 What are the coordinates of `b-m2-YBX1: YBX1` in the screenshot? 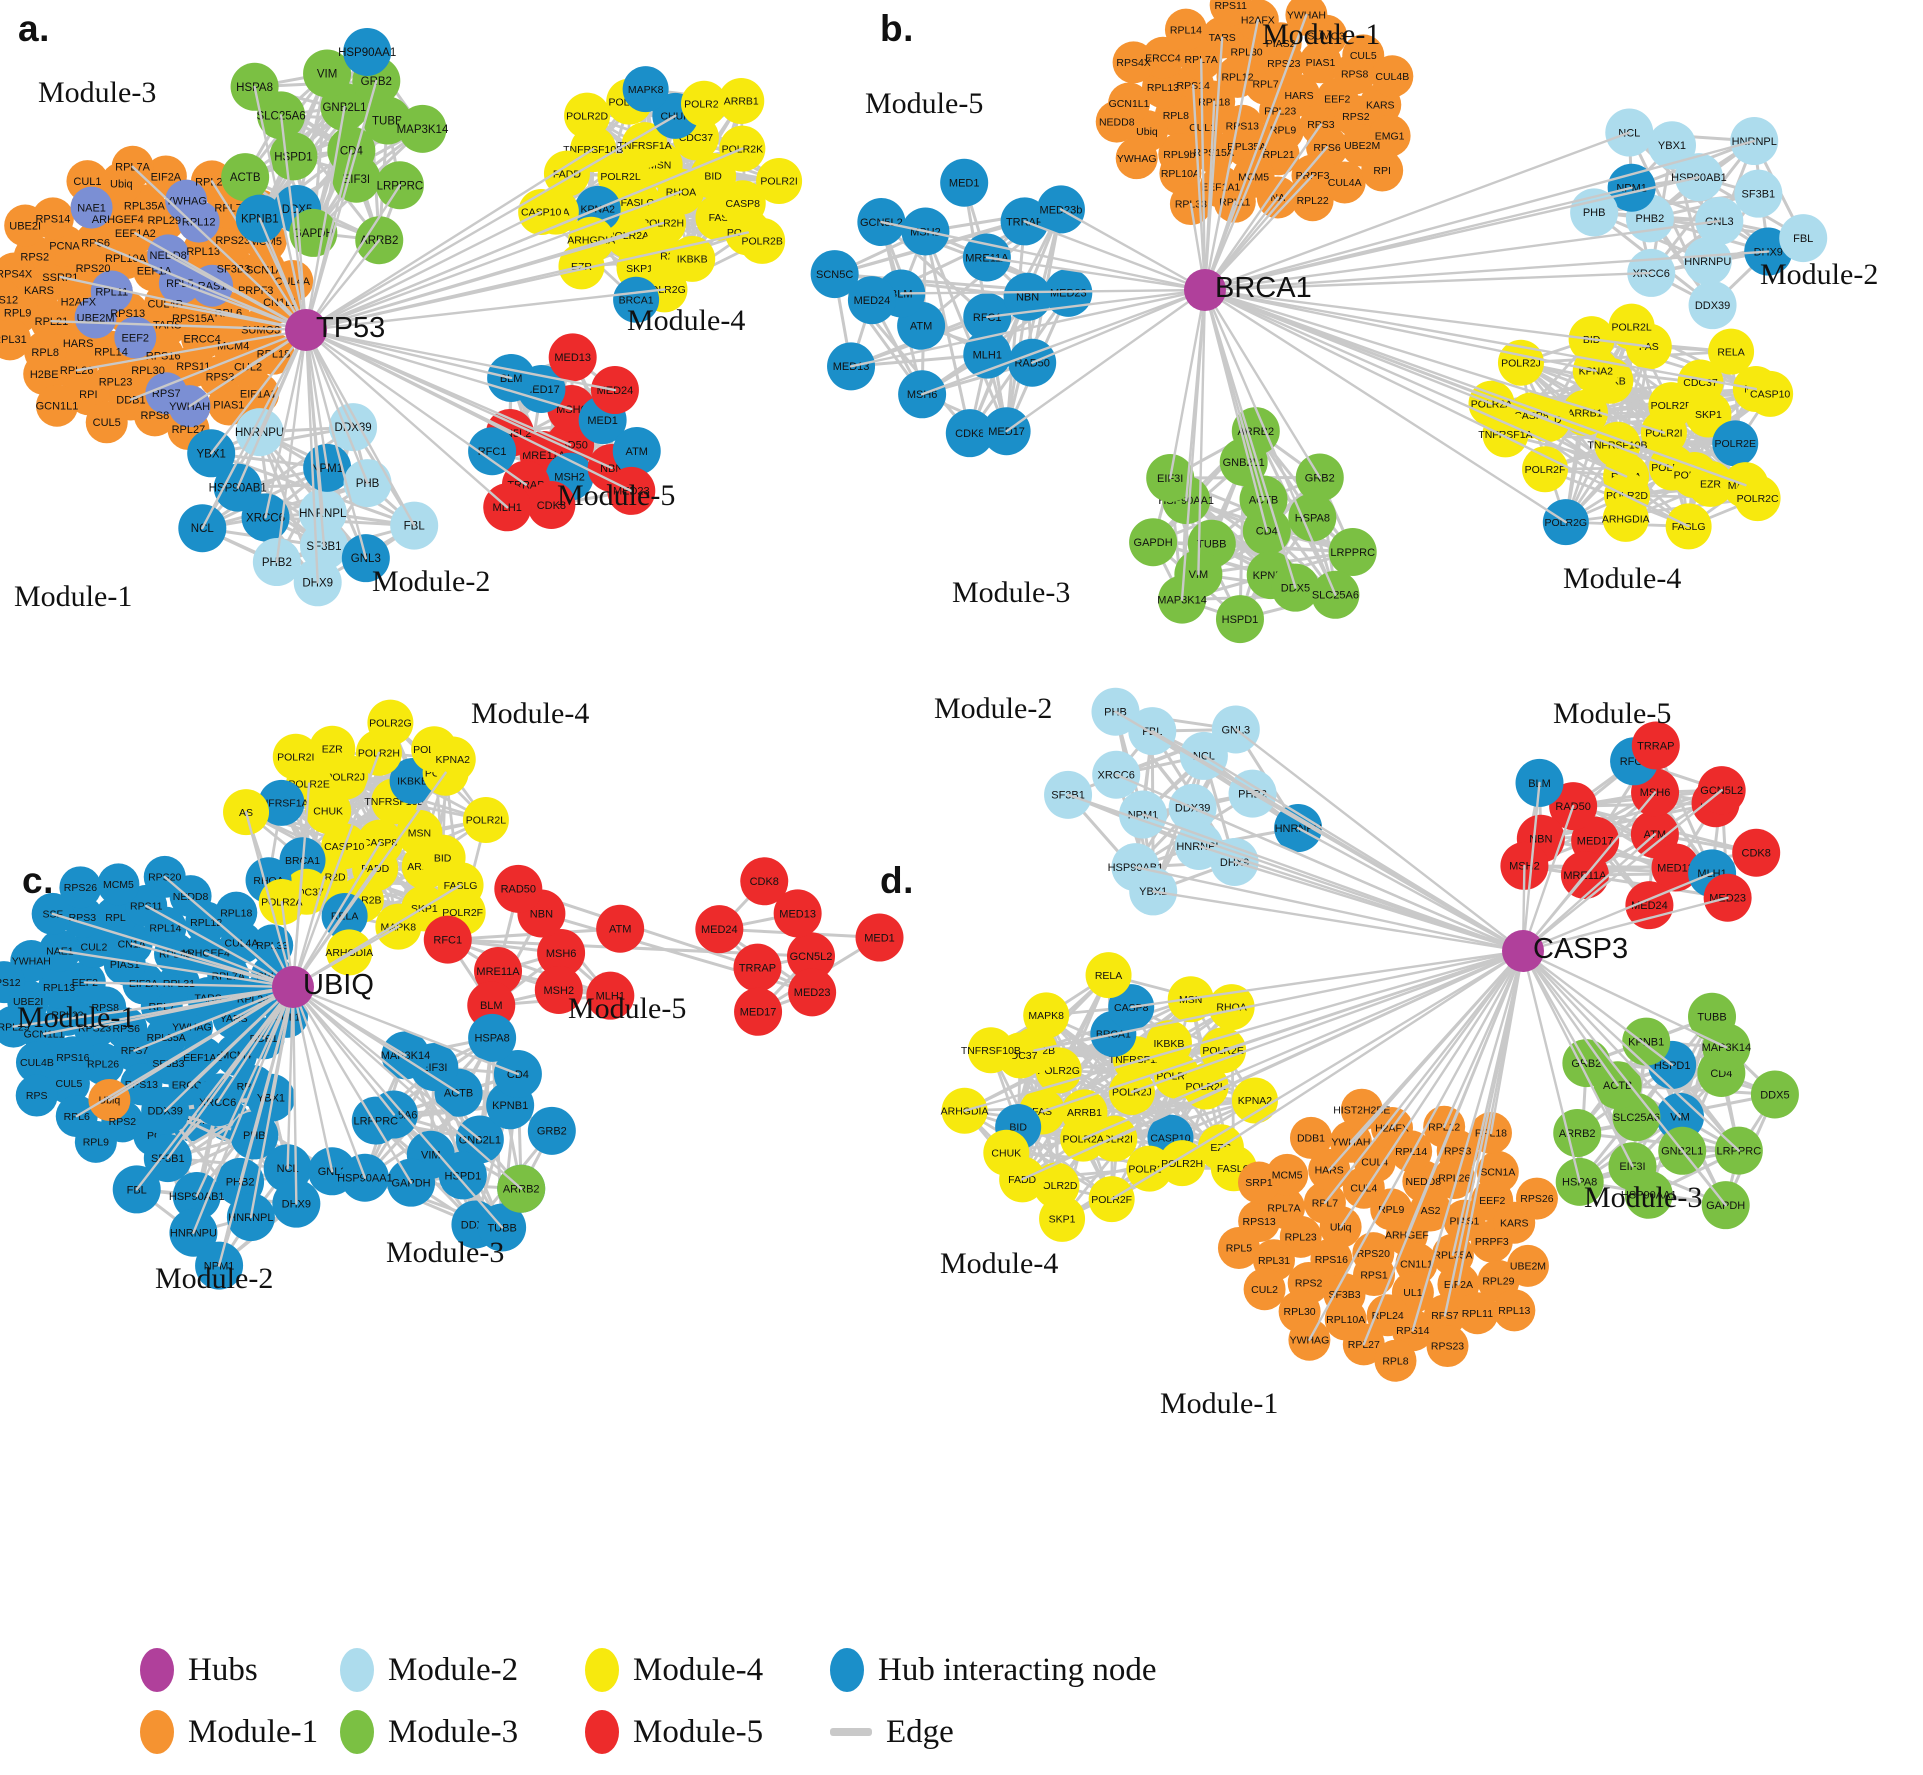 It's located at (1672, 145).